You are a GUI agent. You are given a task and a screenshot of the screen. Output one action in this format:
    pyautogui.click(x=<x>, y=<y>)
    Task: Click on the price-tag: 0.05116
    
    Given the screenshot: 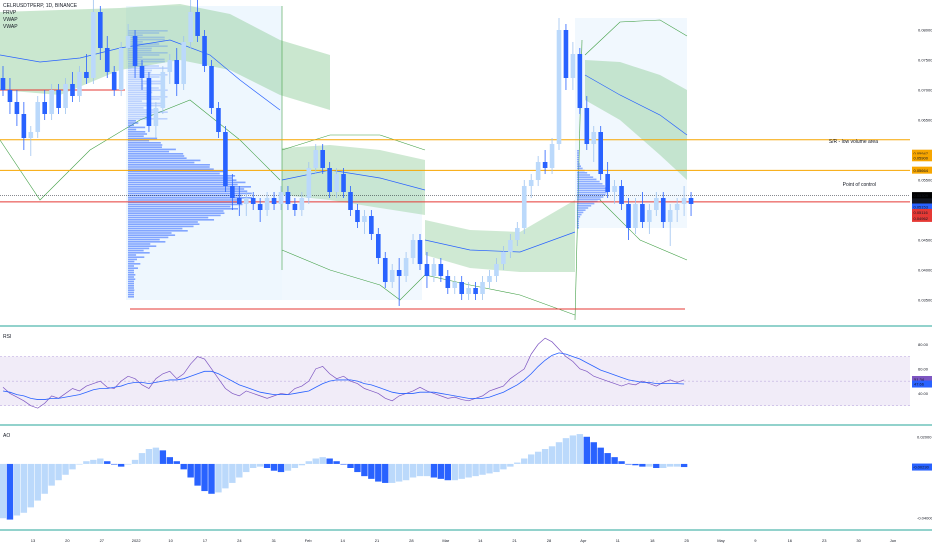 What is the action you would take?
    pyautogui.click(x=921, y=212)
    